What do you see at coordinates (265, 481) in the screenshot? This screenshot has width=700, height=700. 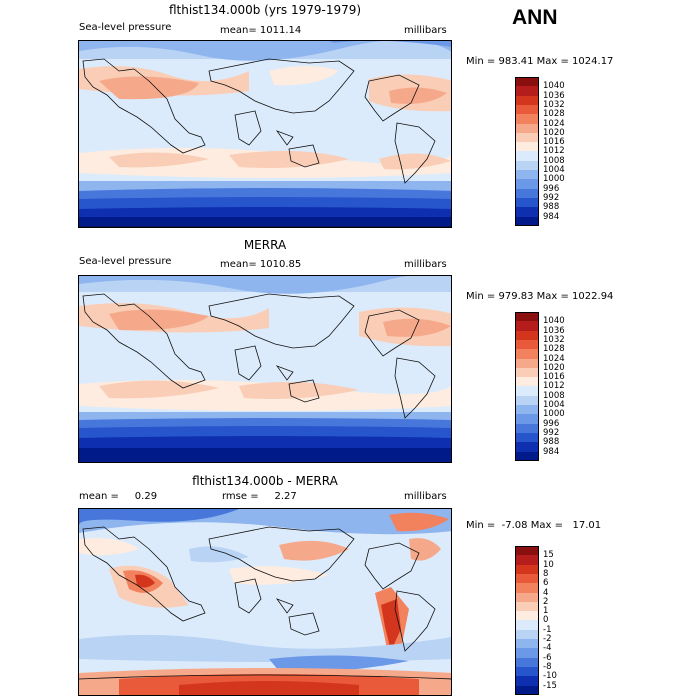 I see `panel-3-title: flthist134.000b - MERRA` at bounding box center [265, 481].